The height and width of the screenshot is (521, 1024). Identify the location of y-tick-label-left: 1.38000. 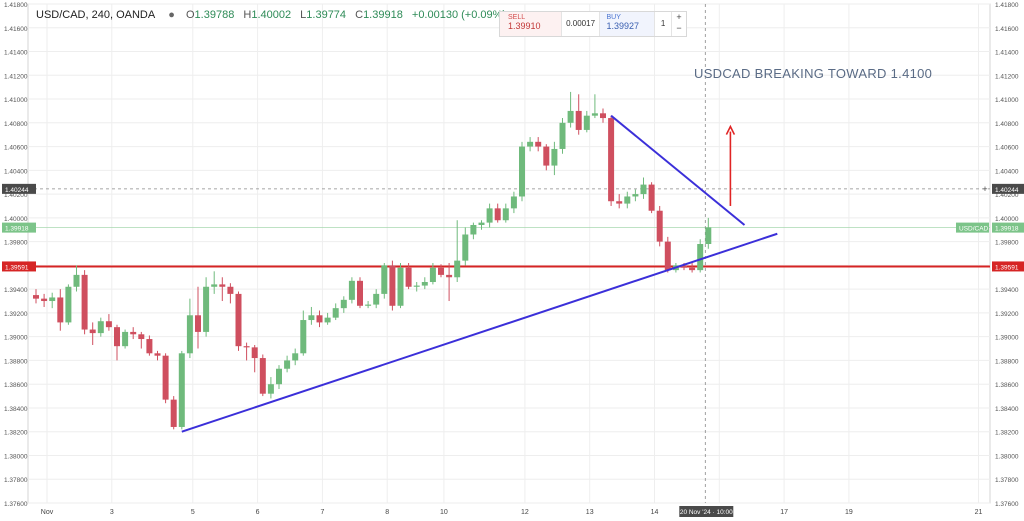
(16, 456).